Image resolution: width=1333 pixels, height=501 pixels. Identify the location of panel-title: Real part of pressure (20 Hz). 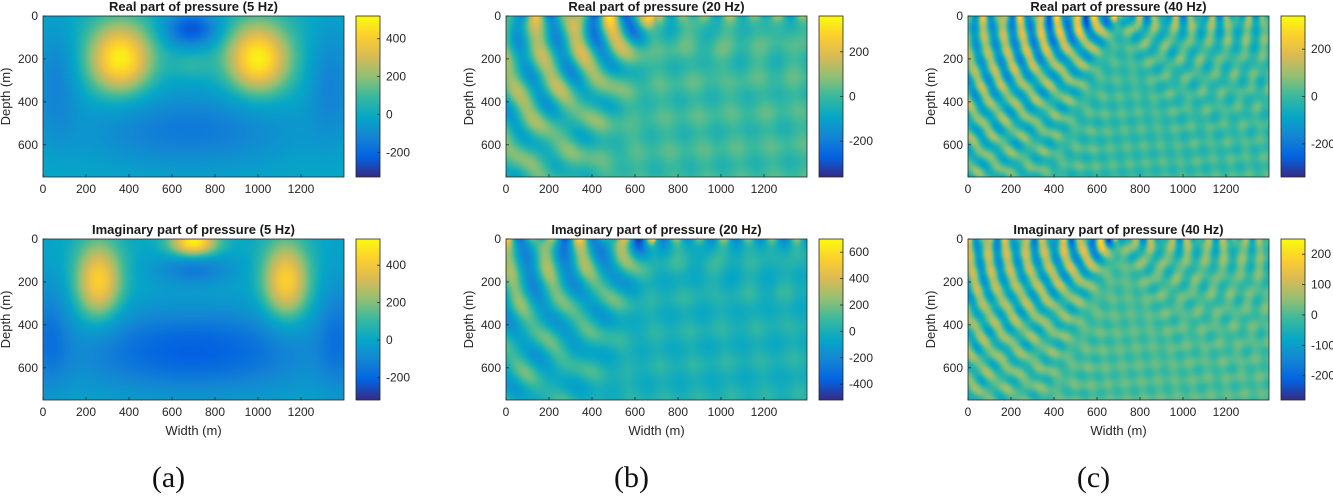
(656, 7).